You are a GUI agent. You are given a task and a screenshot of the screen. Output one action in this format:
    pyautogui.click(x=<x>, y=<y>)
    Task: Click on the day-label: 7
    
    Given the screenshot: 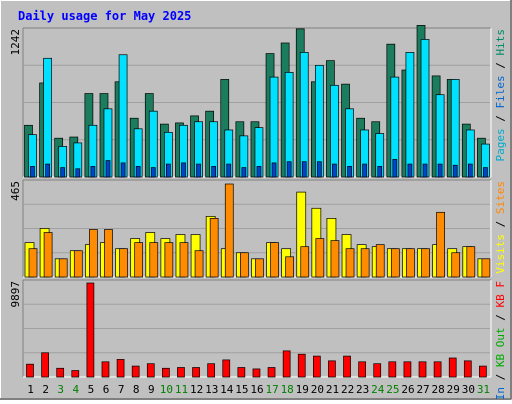 What is the action you would take?
    pyautogui.click(x=121, y=389)
    